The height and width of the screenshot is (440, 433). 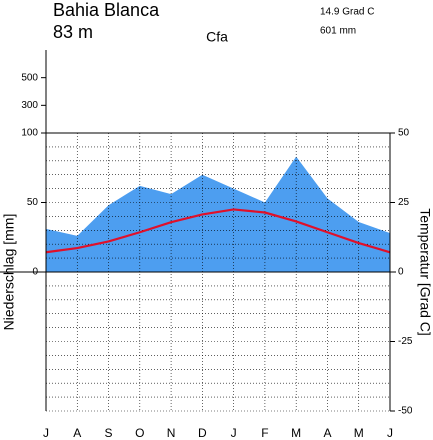 What do you see at coordinates (33, 202) in the screenshot?
I see `y-tick-label: 50` at bounding box center [33, 202].